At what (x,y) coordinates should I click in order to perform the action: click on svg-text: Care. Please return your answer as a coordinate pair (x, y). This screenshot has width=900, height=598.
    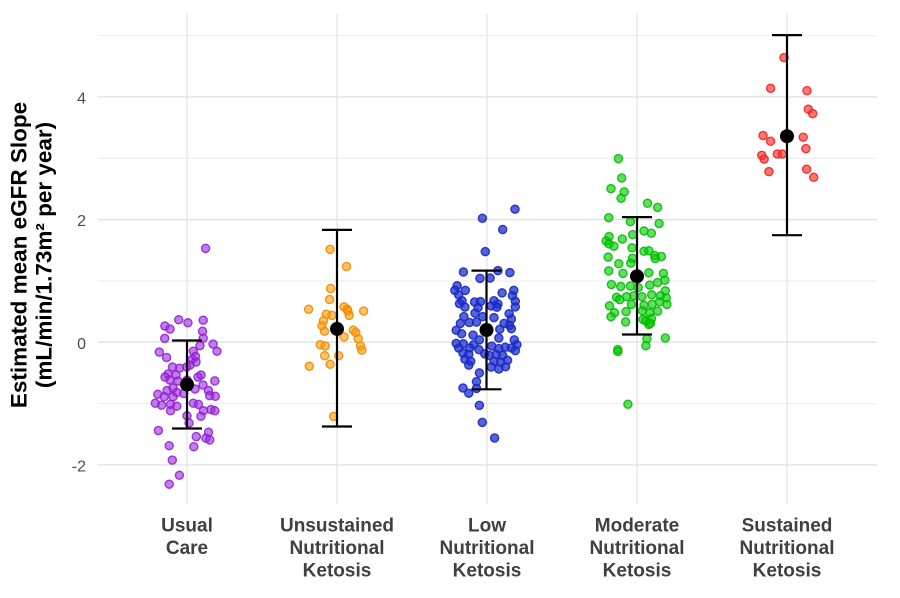
    Looking at the image, I should click on (187, 548).